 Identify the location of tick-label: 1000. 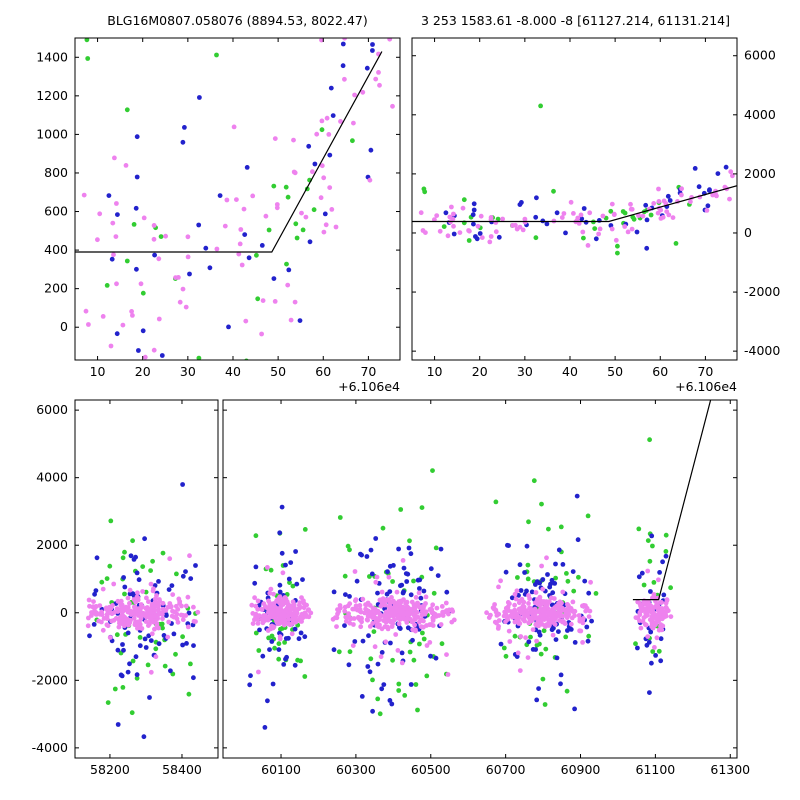
(52, 133).